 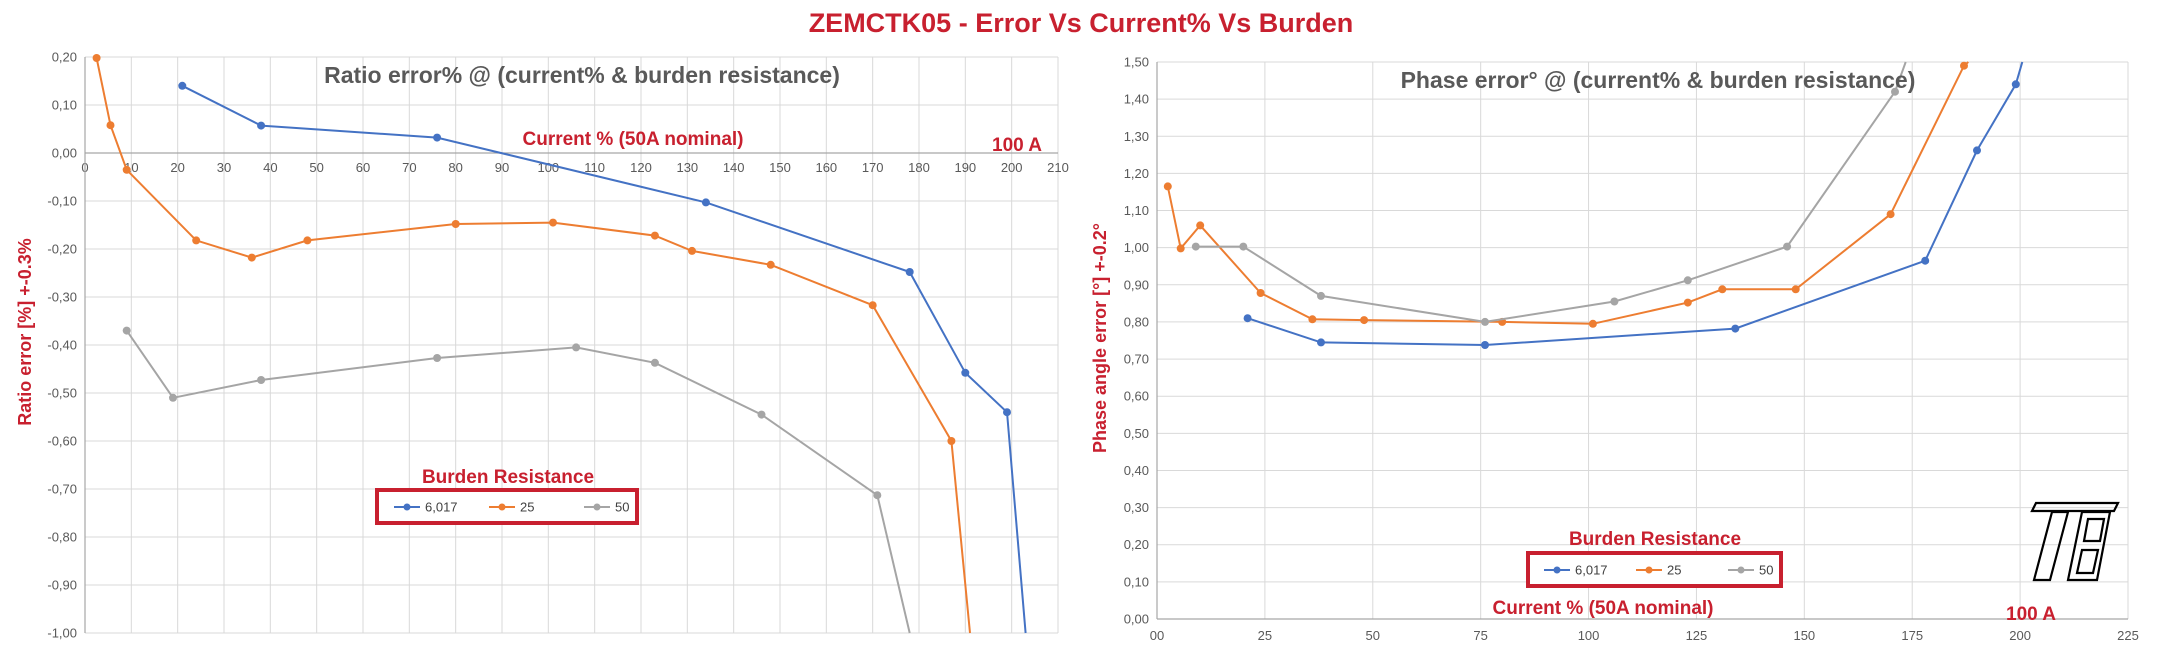 What do you see at coordinates (633, 139) in the screenshot?
I see `ratio-chart-xlabel: Current % (50A nominal)` at bounding box center [633, 139].